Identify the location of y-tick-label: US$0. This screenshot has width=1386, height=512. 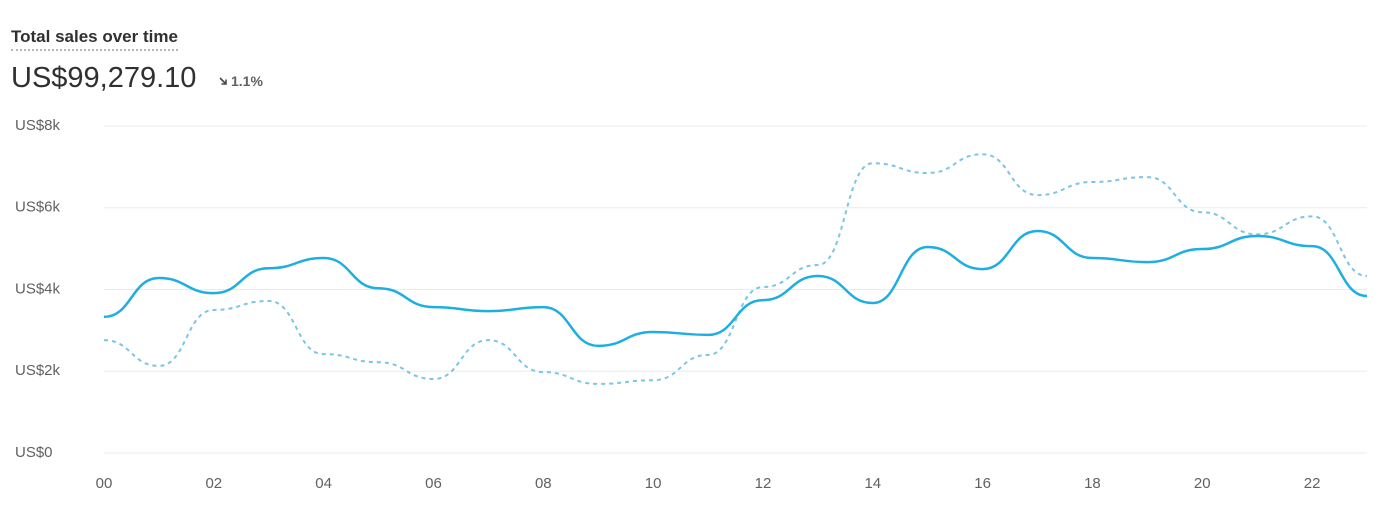
(34, 452).